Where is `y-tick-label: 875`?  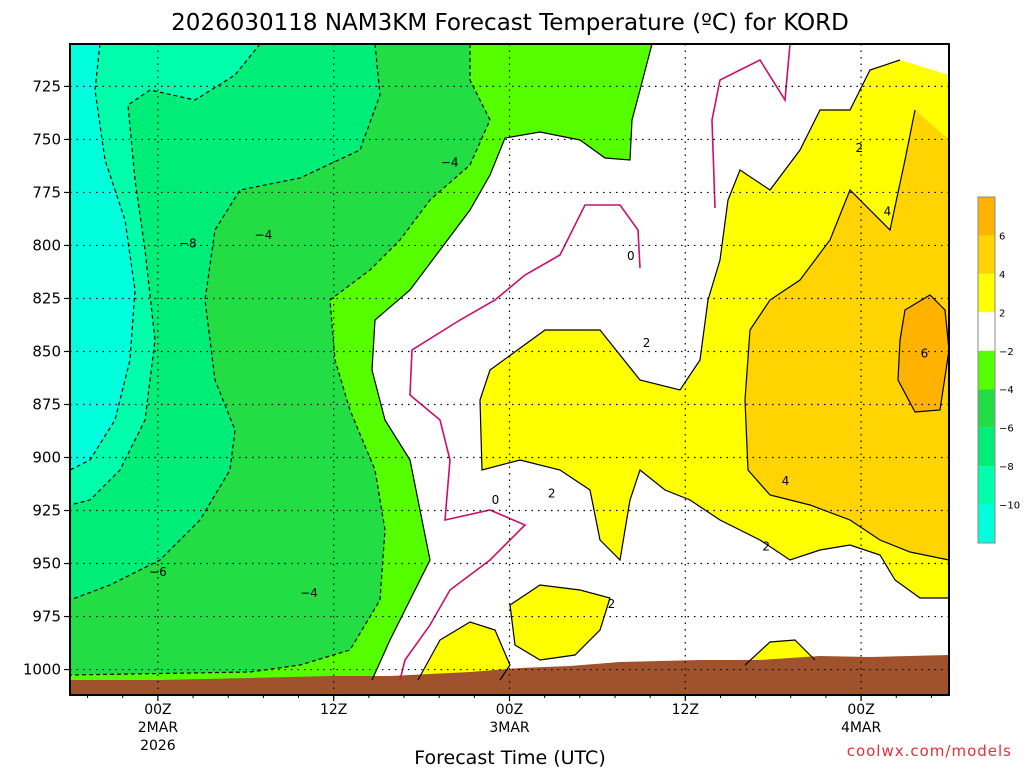
y-tick-label: 875 is located at coordinates (46, 404).